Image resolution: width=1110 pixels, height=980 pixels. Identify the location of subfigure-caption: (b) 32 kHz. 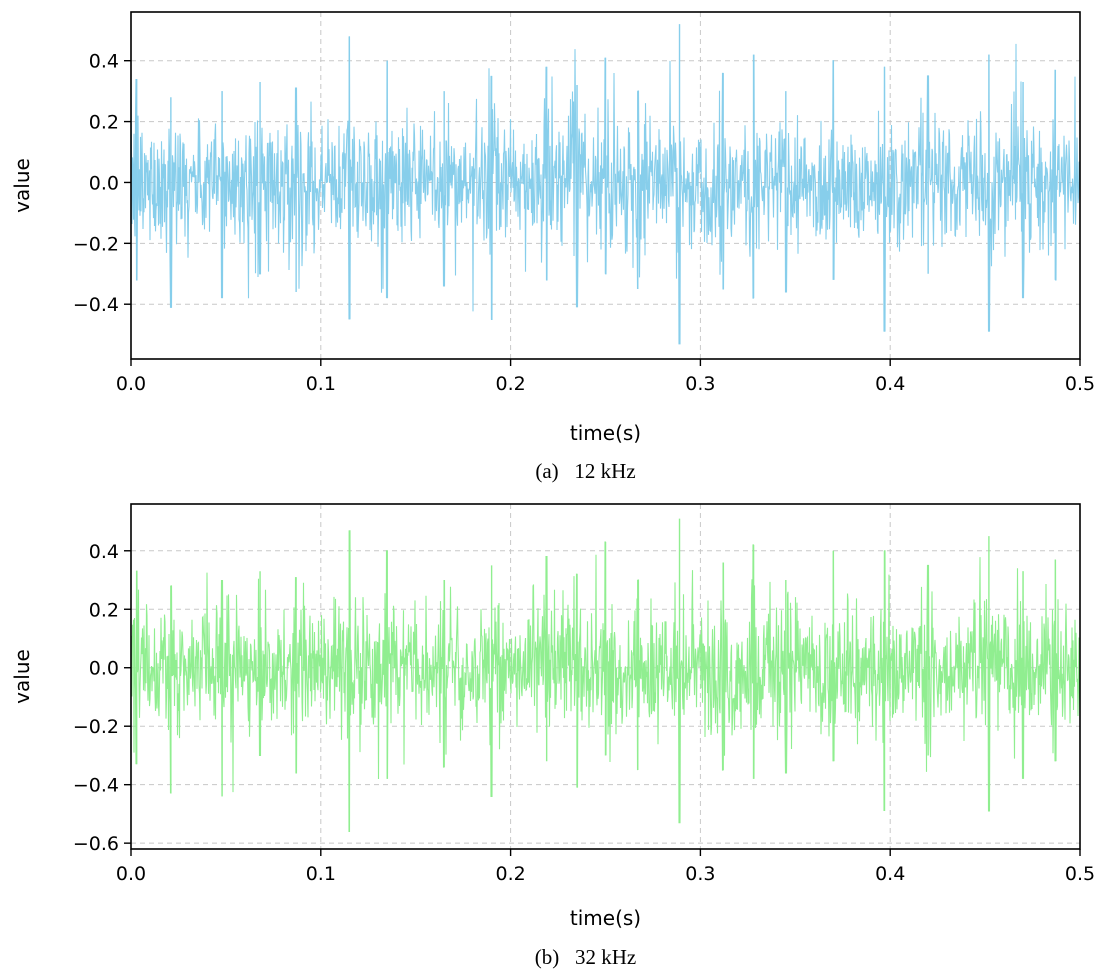
(585, 957).